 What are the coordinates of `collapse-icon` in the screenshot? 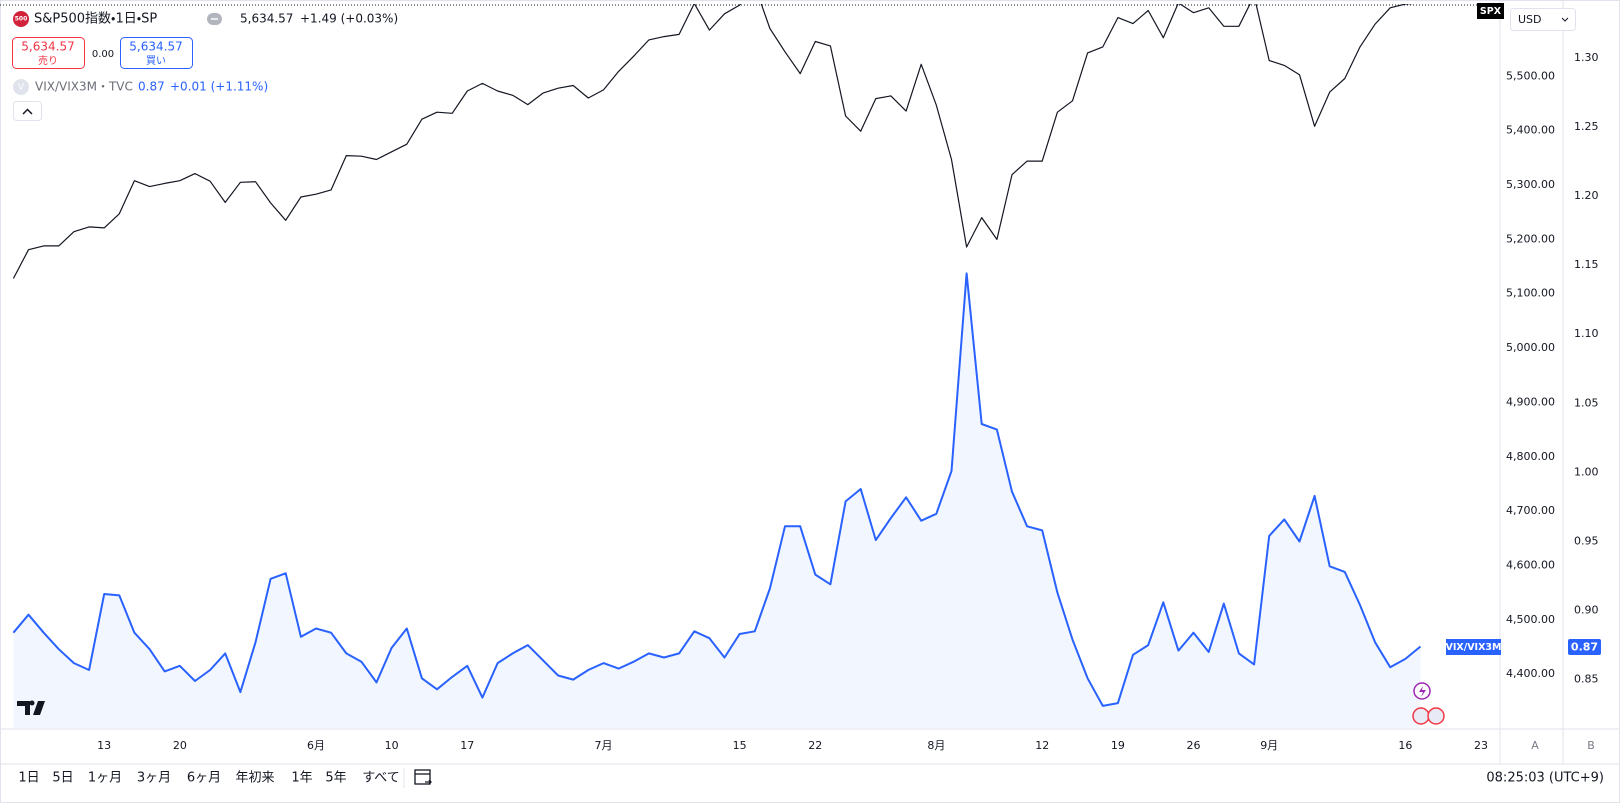 It's located at (27, 111).